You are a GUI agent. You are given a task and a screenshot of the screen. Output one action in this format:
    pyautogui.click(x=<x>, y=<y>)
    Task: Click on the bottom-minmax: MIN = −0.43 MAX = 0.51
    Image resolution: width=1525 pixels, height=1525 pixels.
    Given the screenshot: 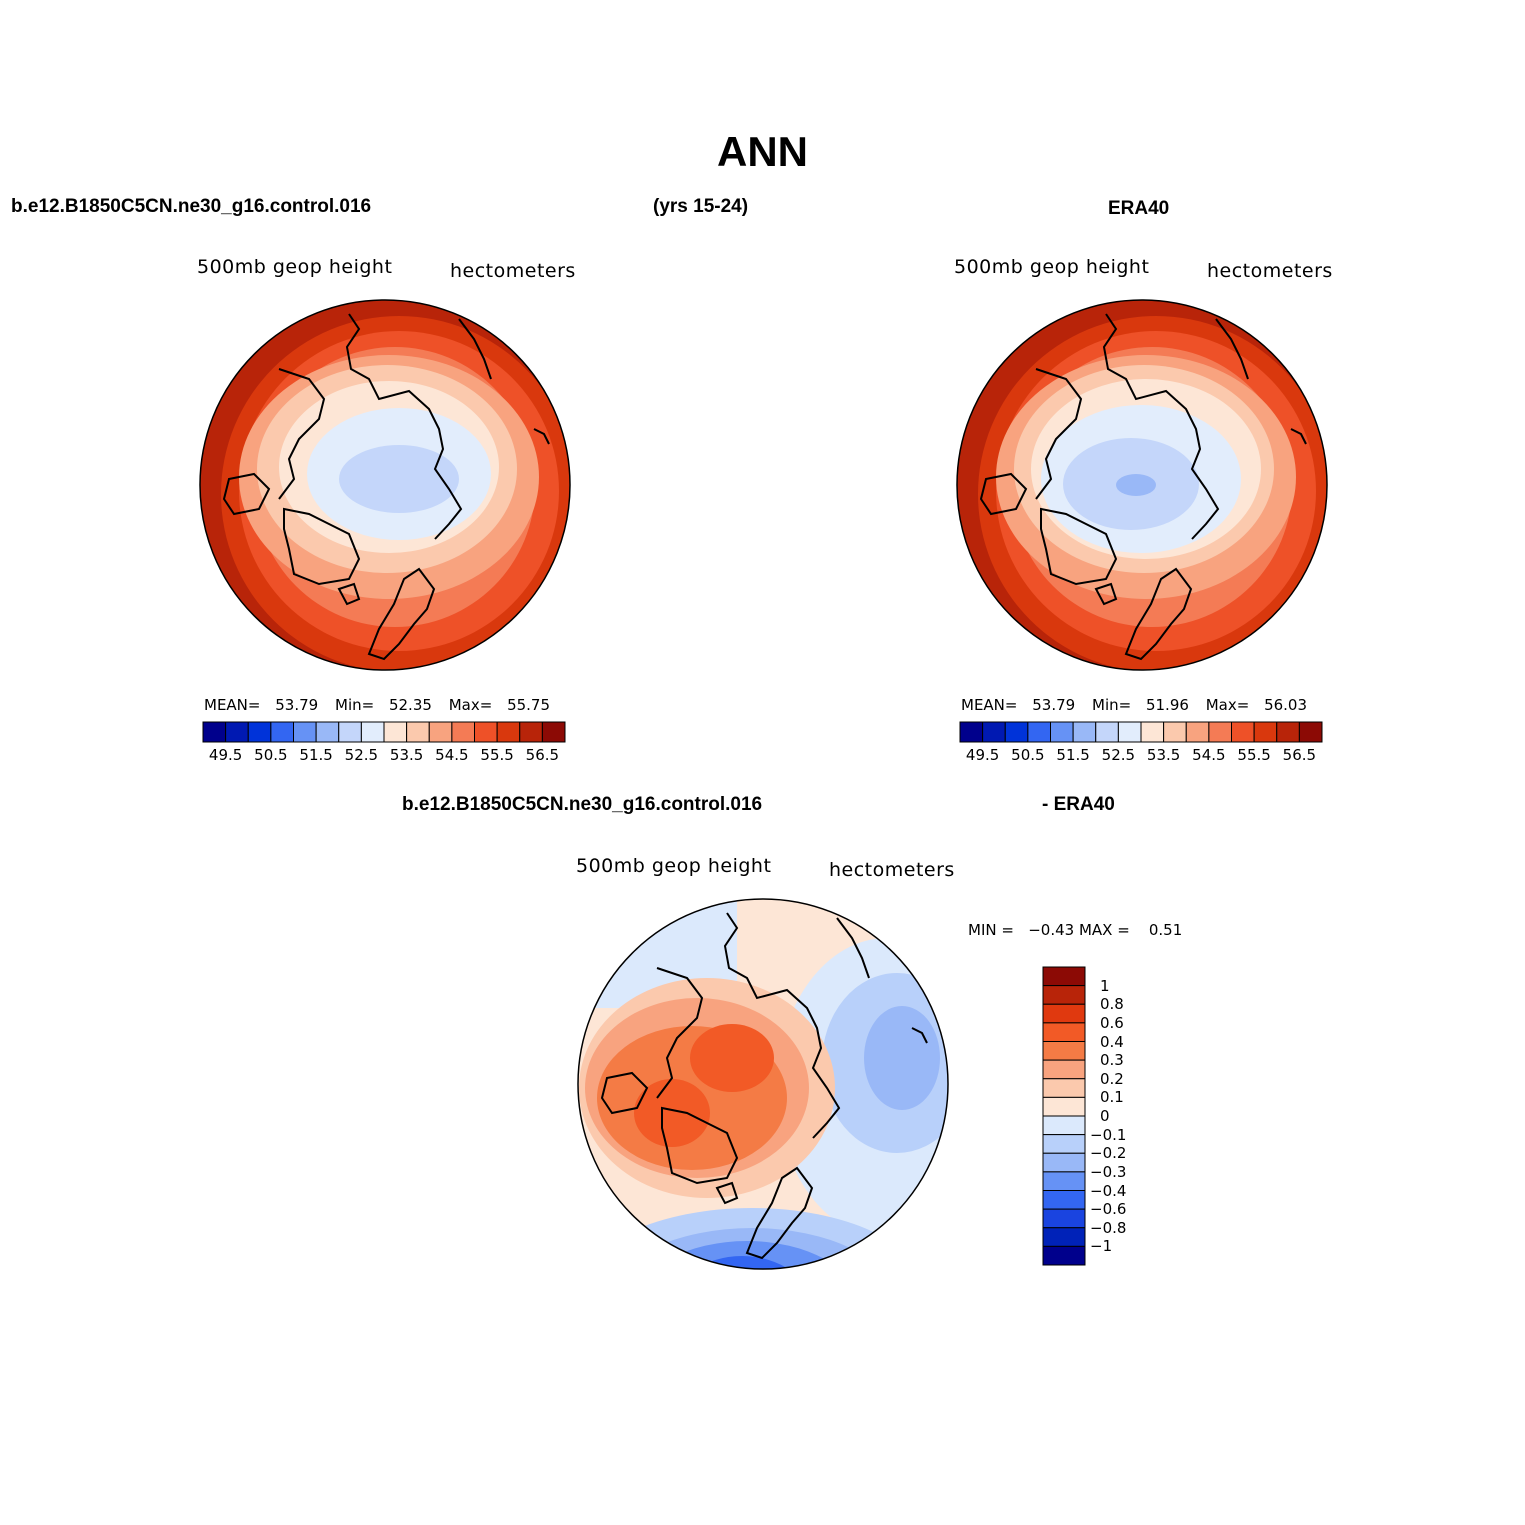 What is the action you would take?
    pyautogui.click(x=1075, y=930)
    